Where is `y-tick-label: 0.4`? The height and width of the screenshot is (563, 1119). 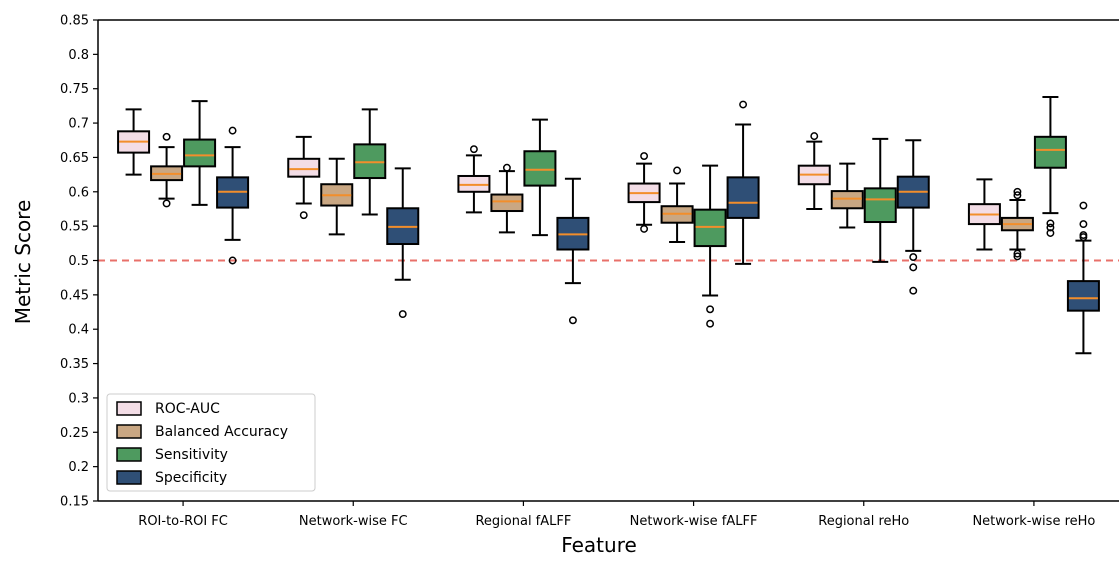 y-tick-label: 0.4 is located at coordinates (78, 330).